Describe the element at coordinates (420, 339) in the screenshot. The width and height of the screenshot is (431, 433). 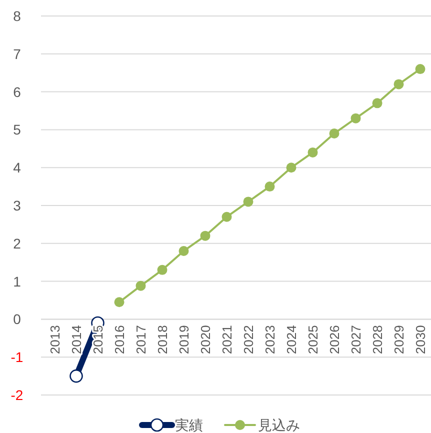
I see `x-tick-label: 2030` at that location.